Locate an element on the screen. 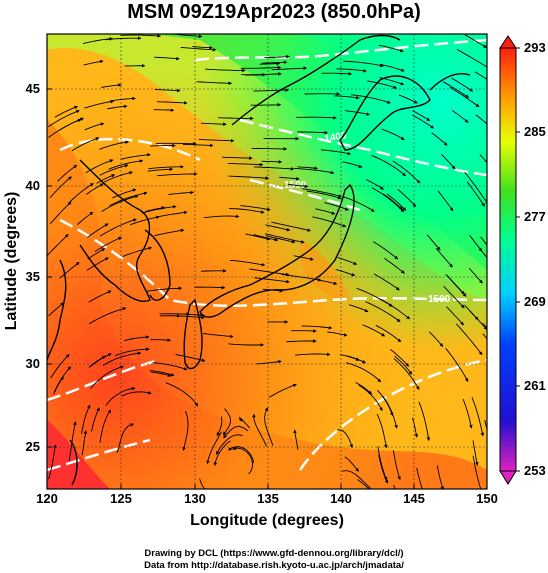  colorbar is located at coordinates (509, 260).